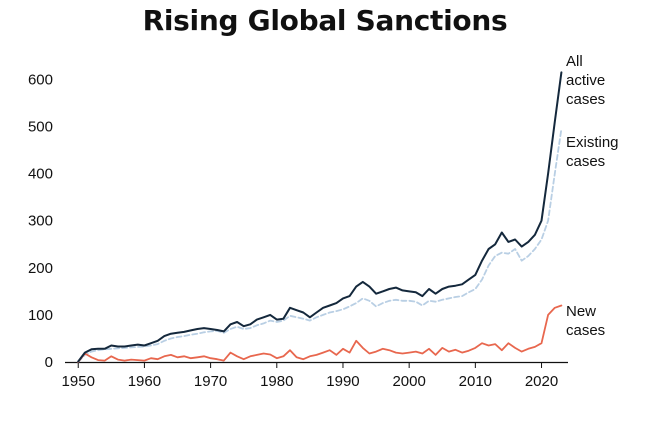  Describe the element at coordinates (585, 321) in the screenshot. I see `series-label-new: New cases` at that location.